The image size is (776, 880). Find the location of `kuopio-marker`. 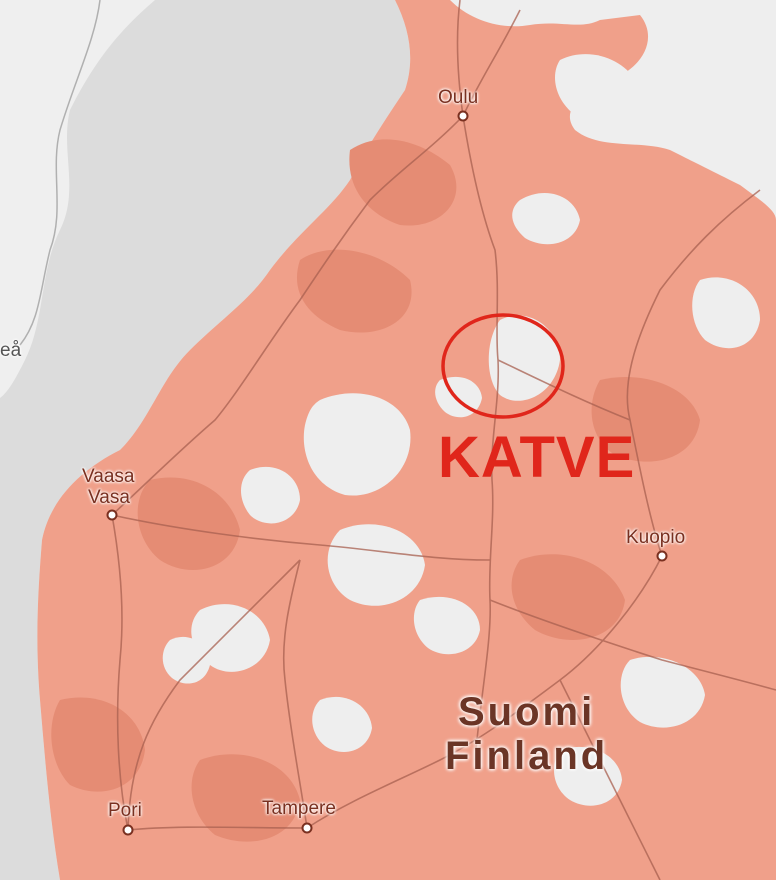

kuopio-marker is located at coordinates (662, 556).